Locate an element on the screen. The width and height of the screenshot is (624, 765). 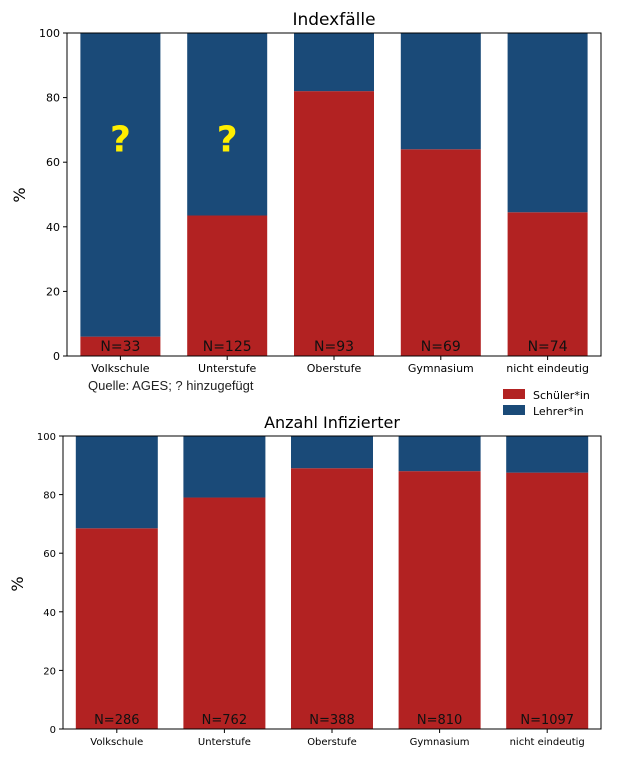
n-label: N=388 is located at coordinates (331, 720).